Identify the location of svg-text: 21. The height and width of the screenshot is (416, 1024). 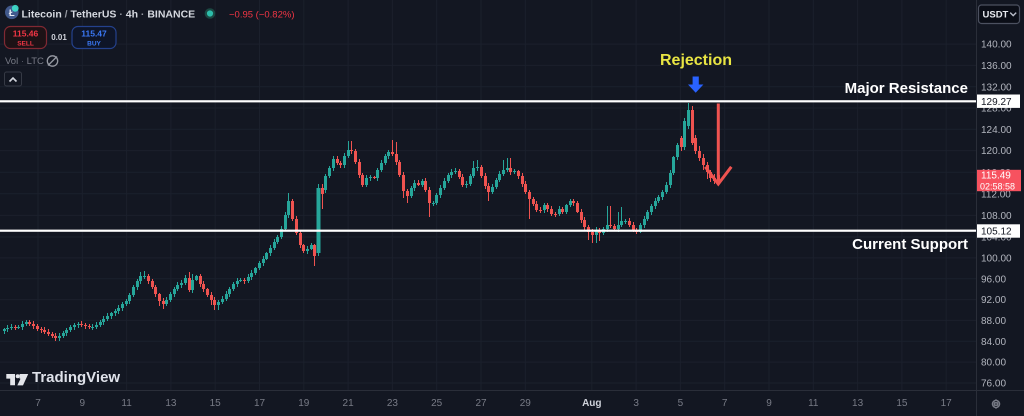
(349, 403).